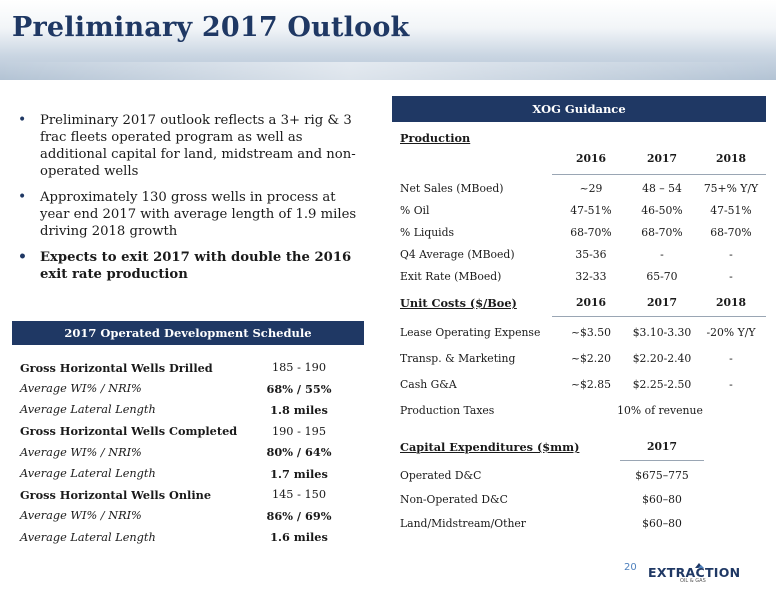  What do you see at coordinates (591, 384) in the screenshot?
I see `cell: ~$2.85` at bounding box center [591, 384].